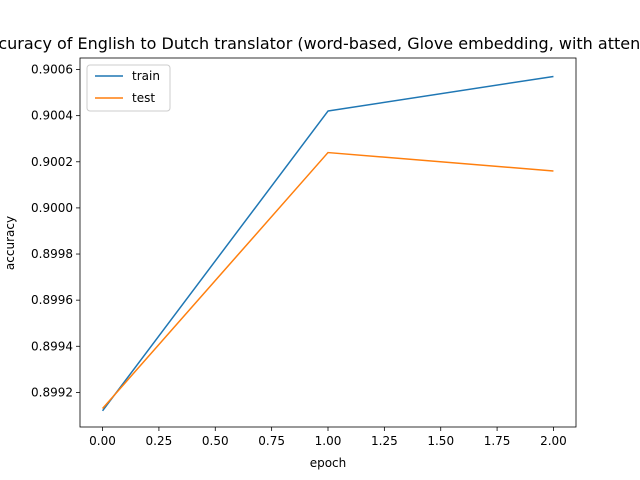 This screenshot has width=640, height=480. Describe the element at coordinates (52, 70) in the screenshot. I see `y-tick-label: 0.9006` at that location.